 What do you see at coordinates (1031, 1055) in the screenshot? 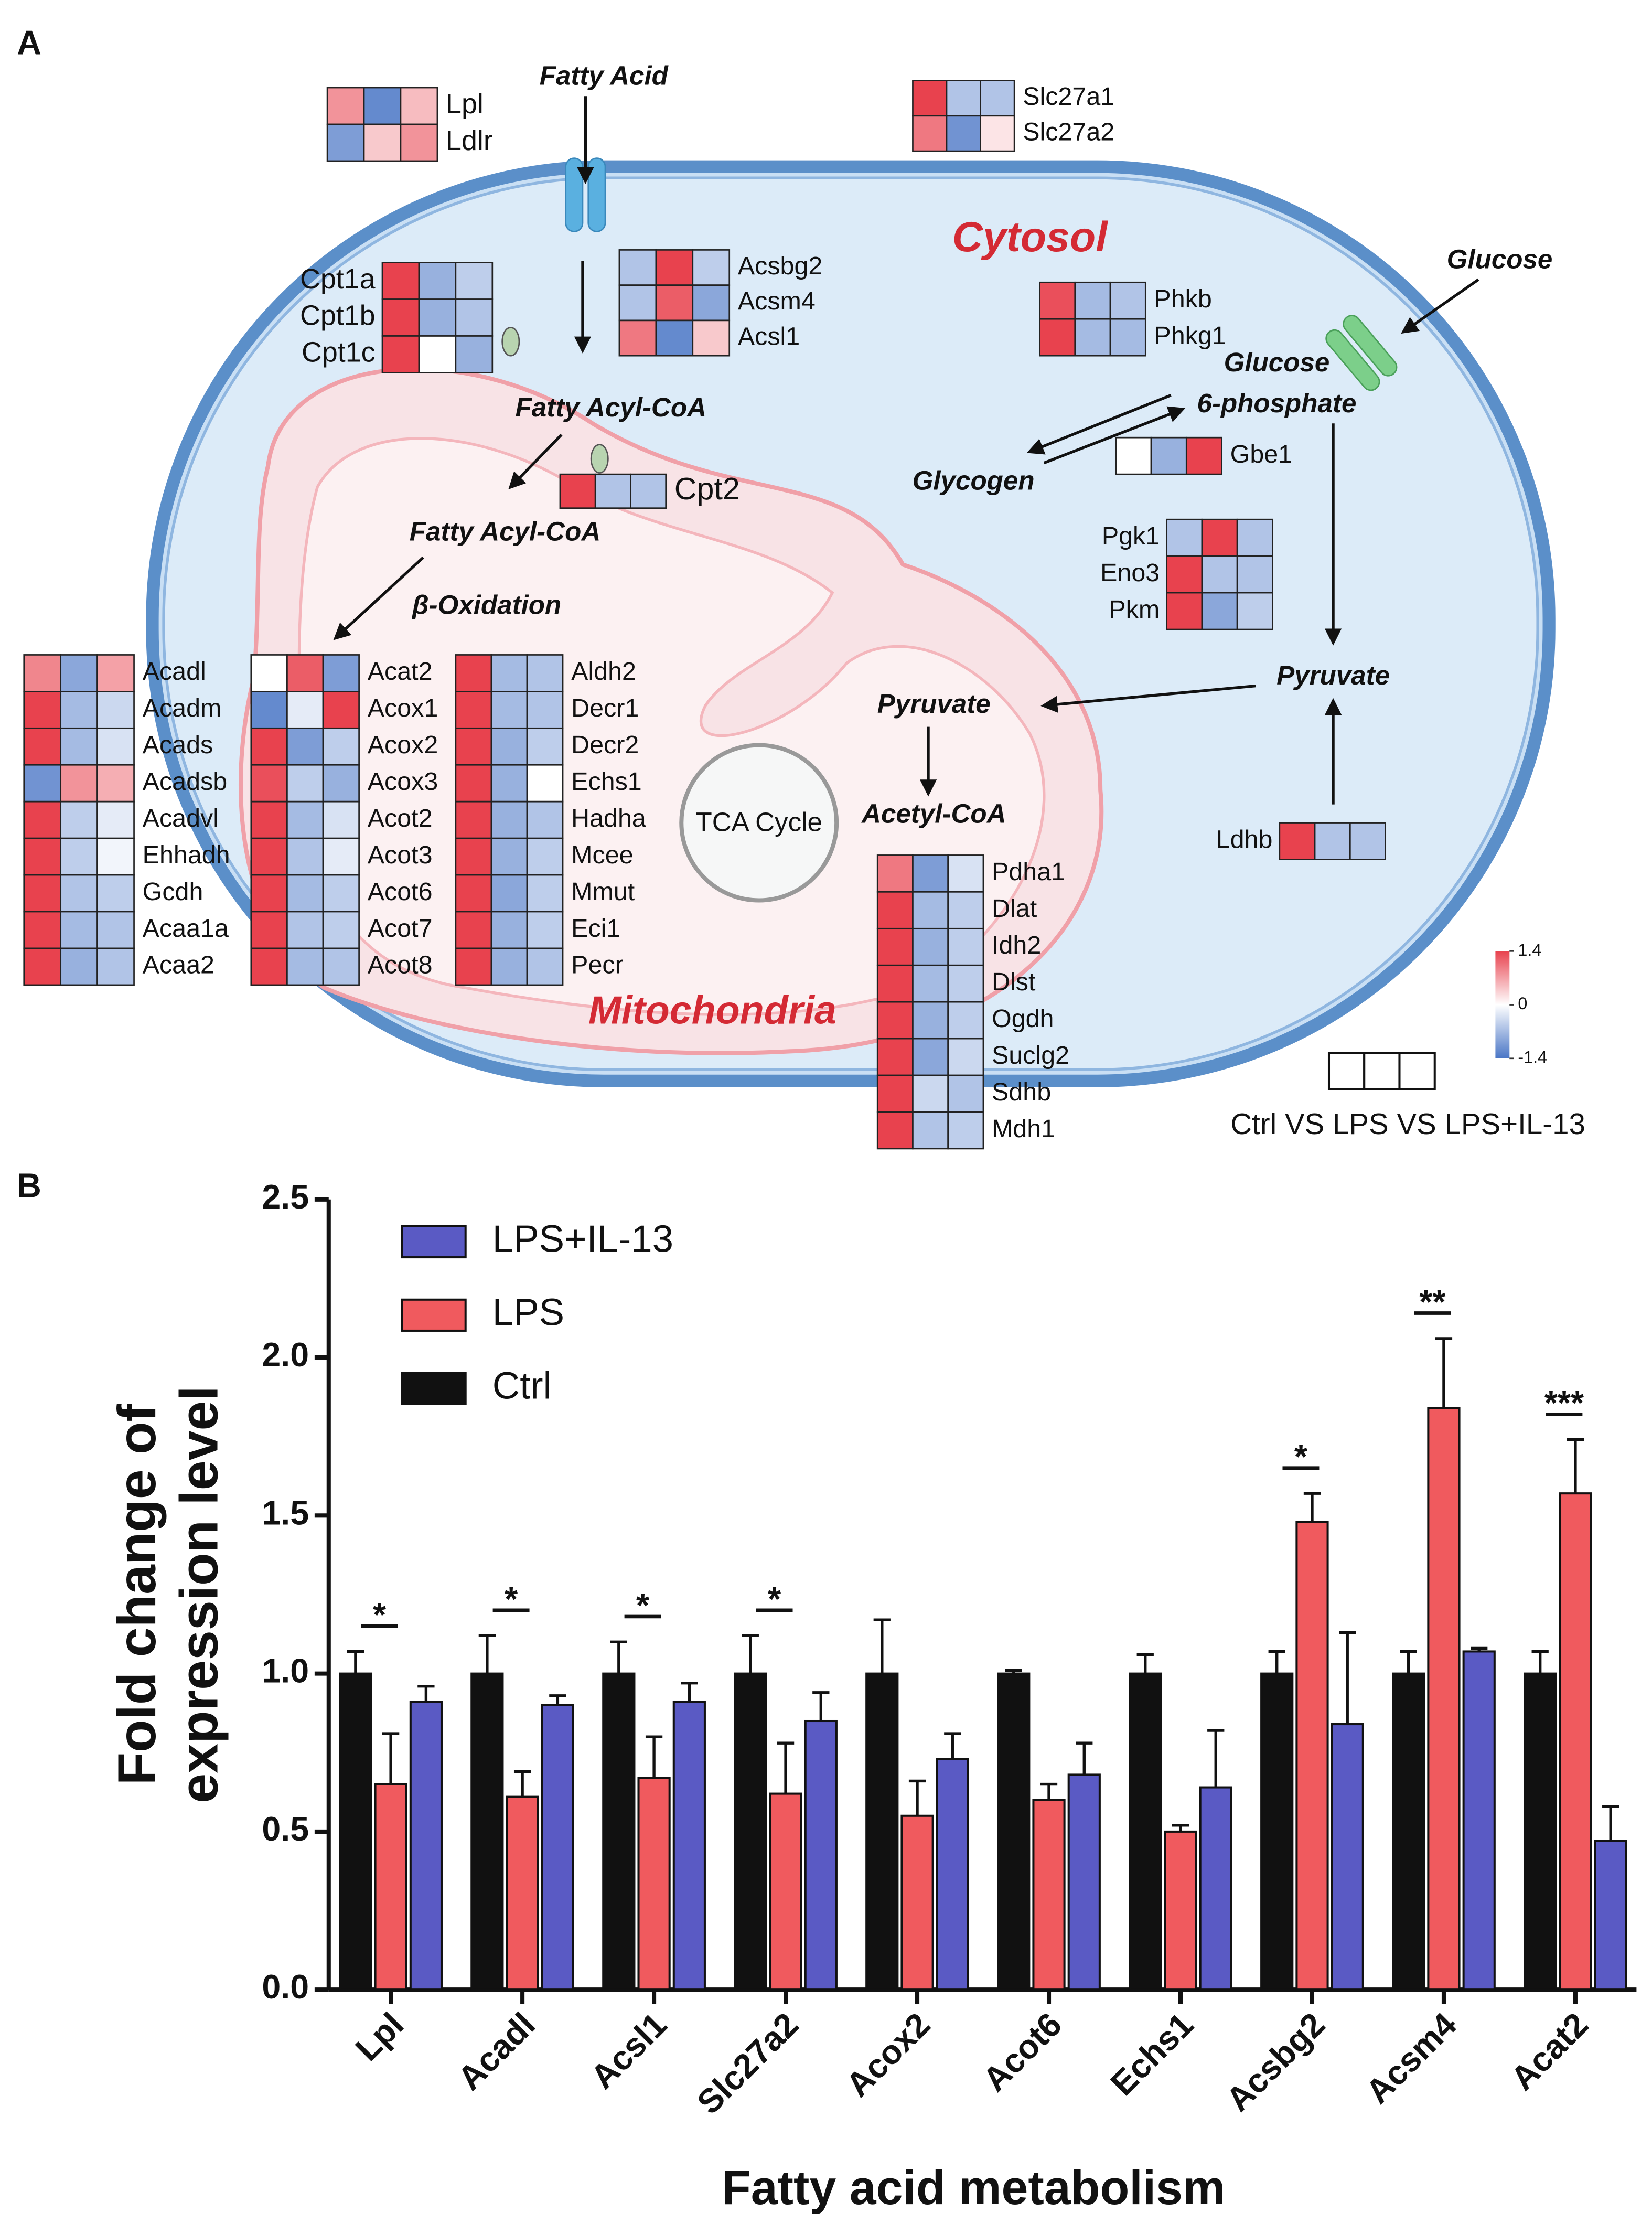
I see `gene-label: Suclg2` at bounding box center [1031, 1055].